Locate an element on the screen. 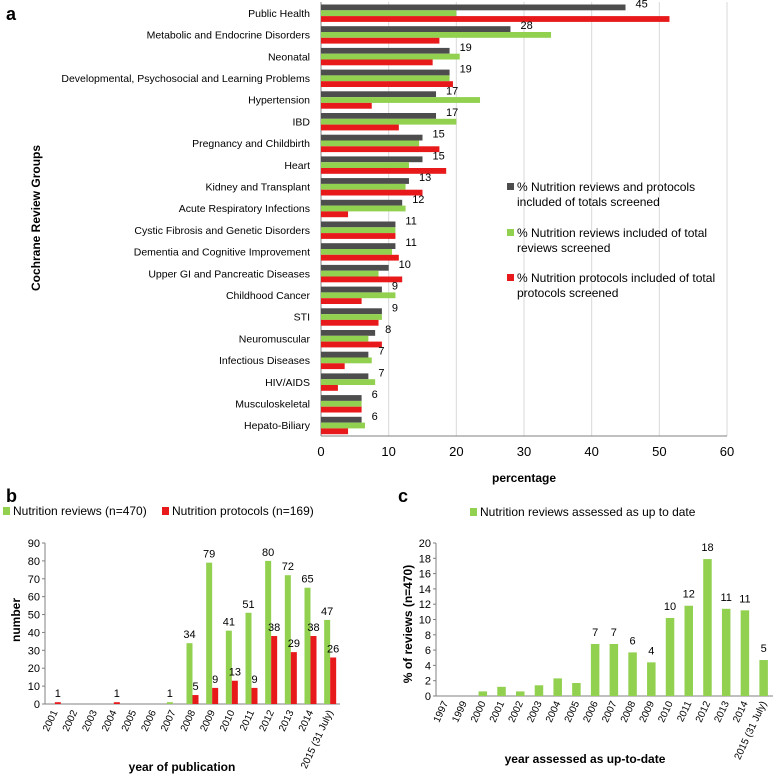 This screenshot has height=777, width=778. chart-c-x-tick: 2006 is located at coordinates (591, 711).